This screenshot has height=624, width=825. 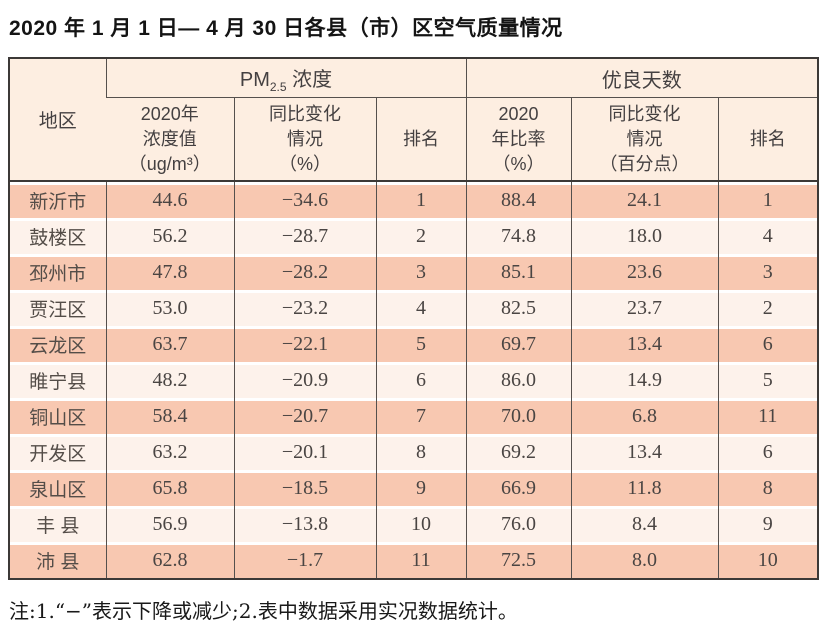 I want to click on cell-good_rank: 8, so click(x=768, y=488).